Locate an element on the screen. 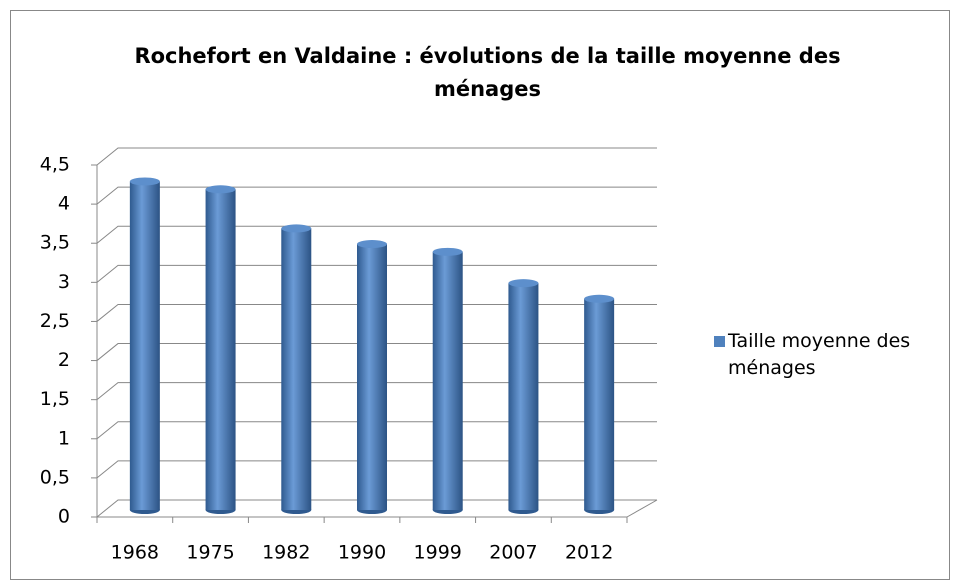 Image resolution: width=953 pixels, height=583 pixels. y-tick-label: 4 is located at coordinates (64, 204).